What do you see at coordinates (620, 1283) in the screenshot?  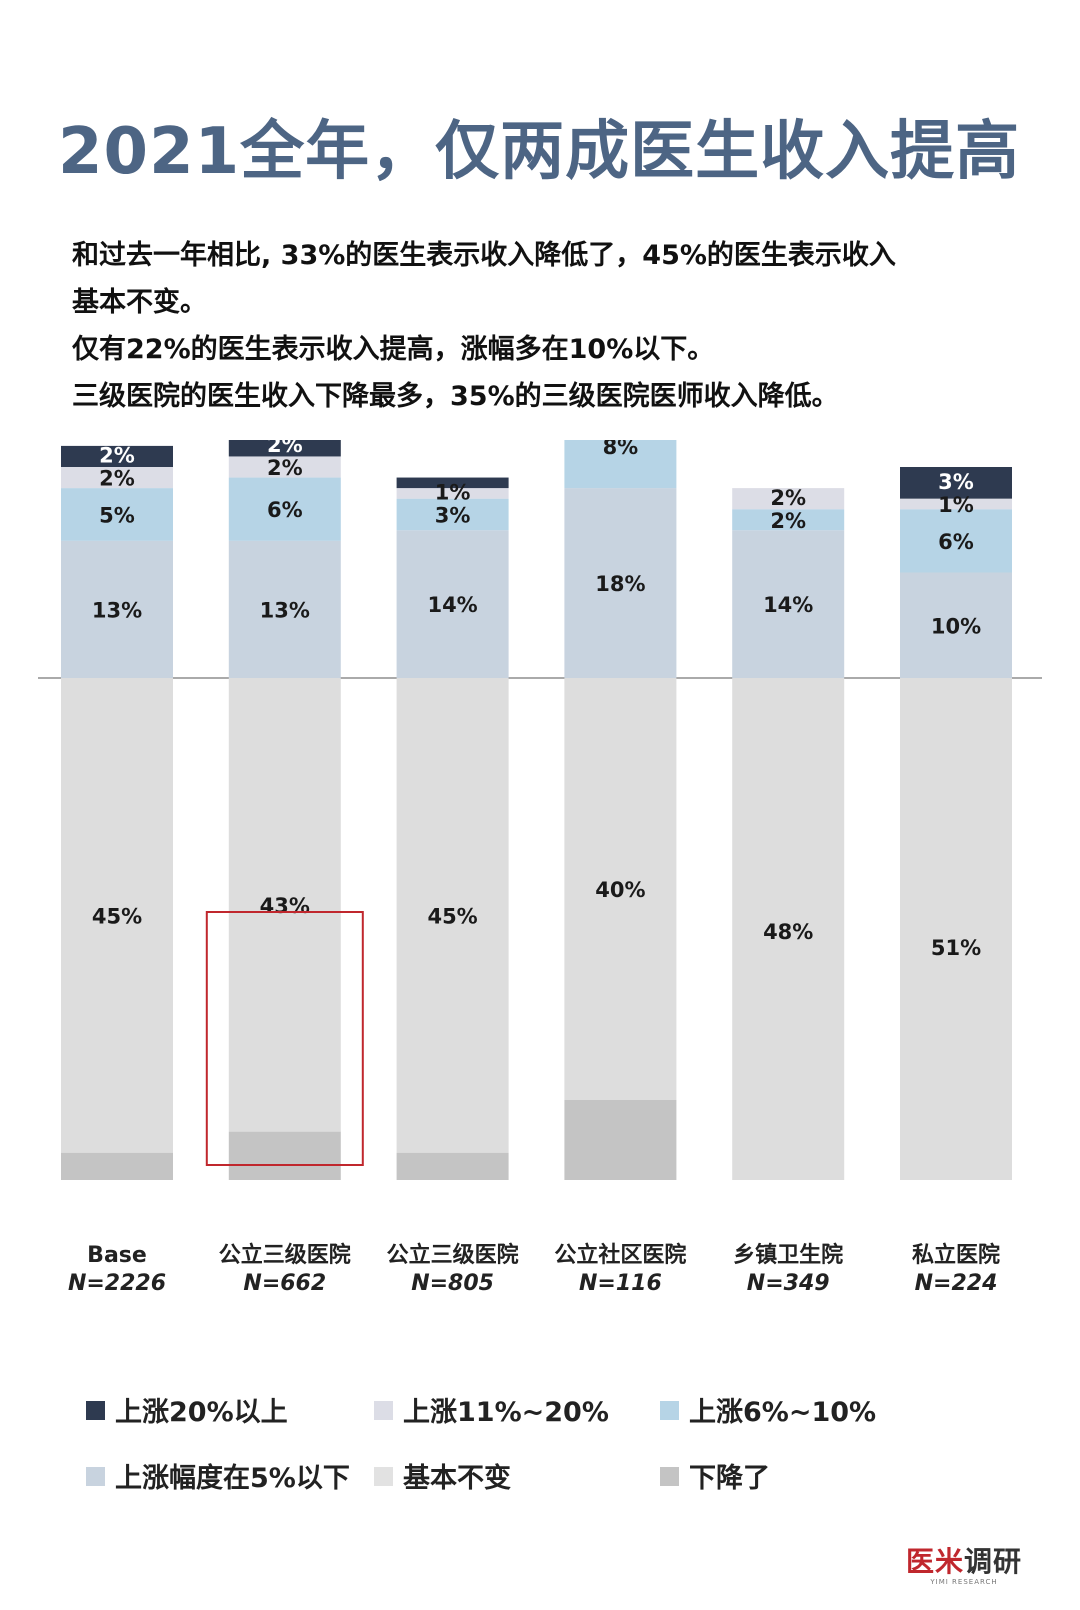 I see `sample-size: N=116` at bounding box center [620, 1283].